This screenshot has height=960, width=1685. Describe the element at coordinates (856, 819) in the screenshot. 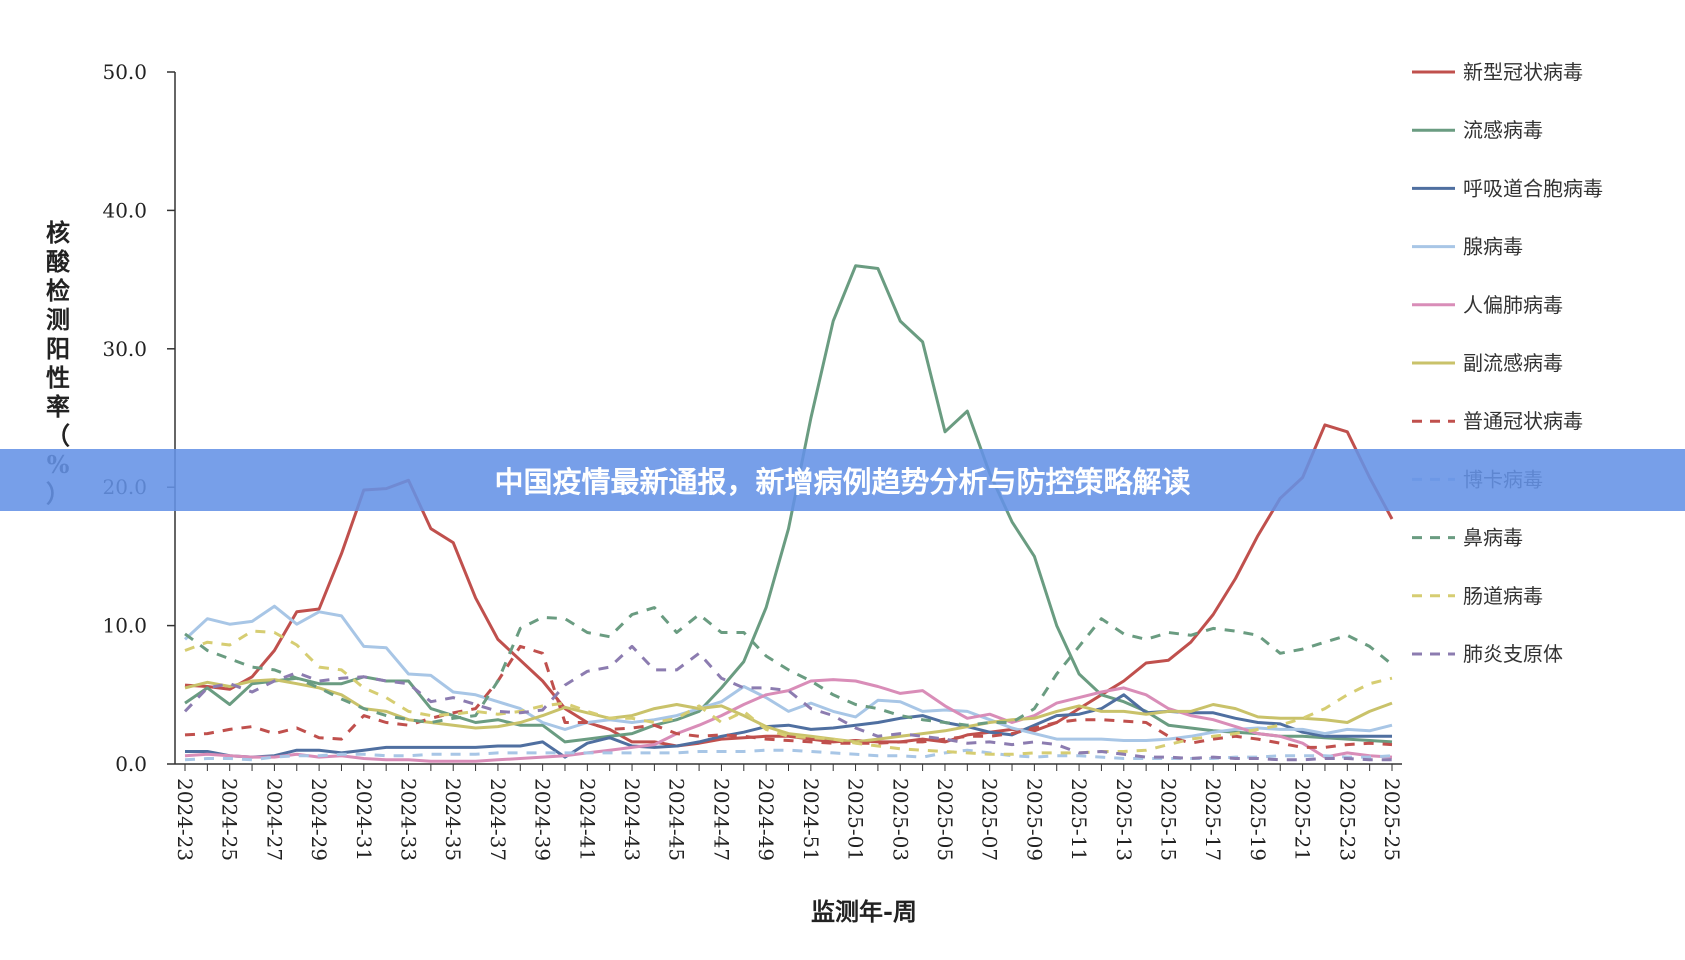

I see `x-tick-label: 2025-01` at that location.